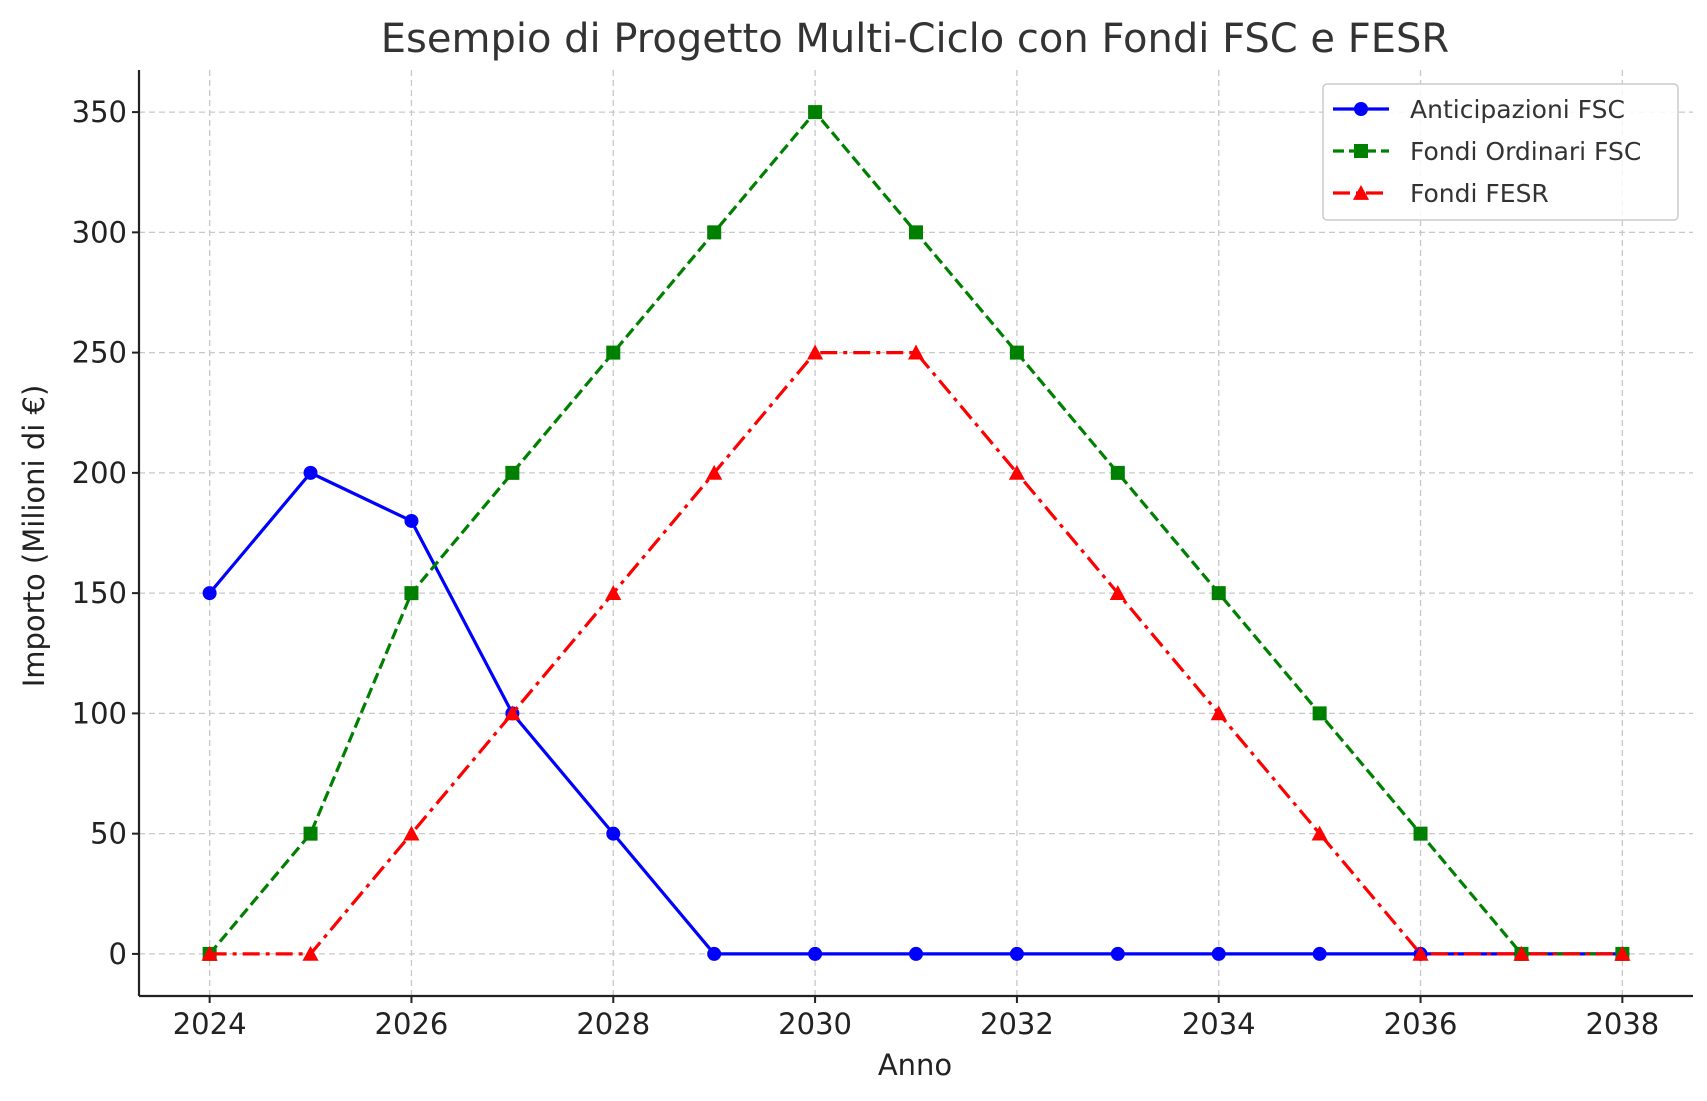  What do you see at coordinates (108, 834) in the screenshot?
I see `y-tick-label: 50` at bounding box center [108, 834].